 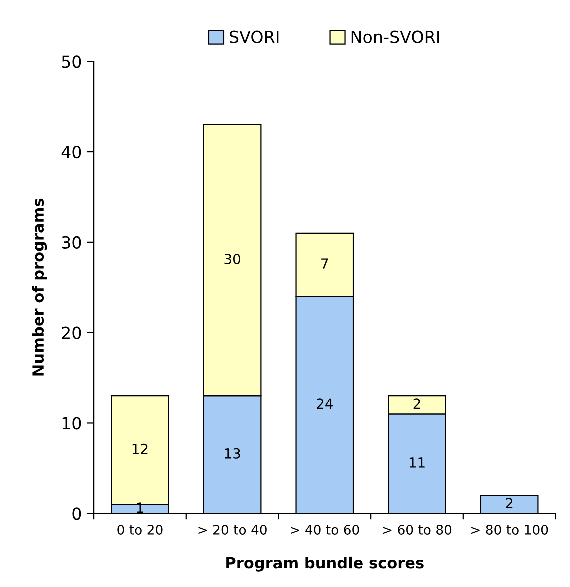 What do you see at coordinates (140, 449) in the screenshot?
I see `data-label: 12` at bounding box center [140, 449].